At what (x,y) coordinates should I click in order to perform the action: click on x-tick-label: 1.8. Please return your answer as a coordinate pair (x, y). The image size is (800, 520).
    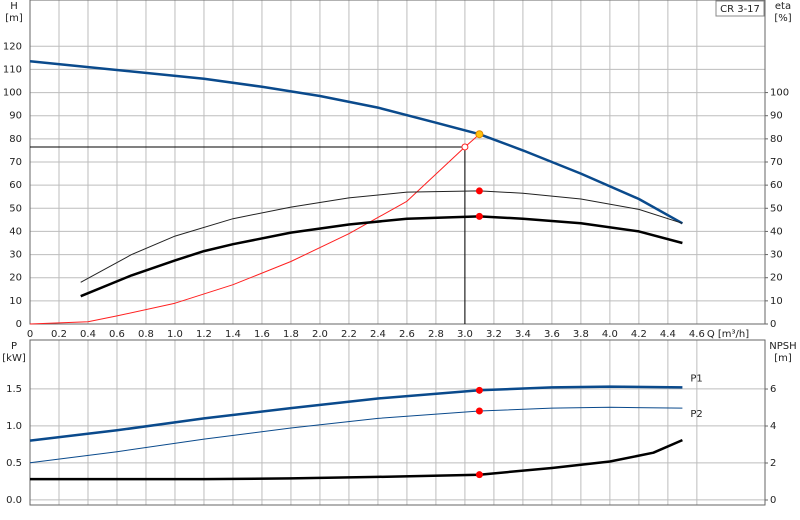
    Looking at the image, I should click on (291, 334).